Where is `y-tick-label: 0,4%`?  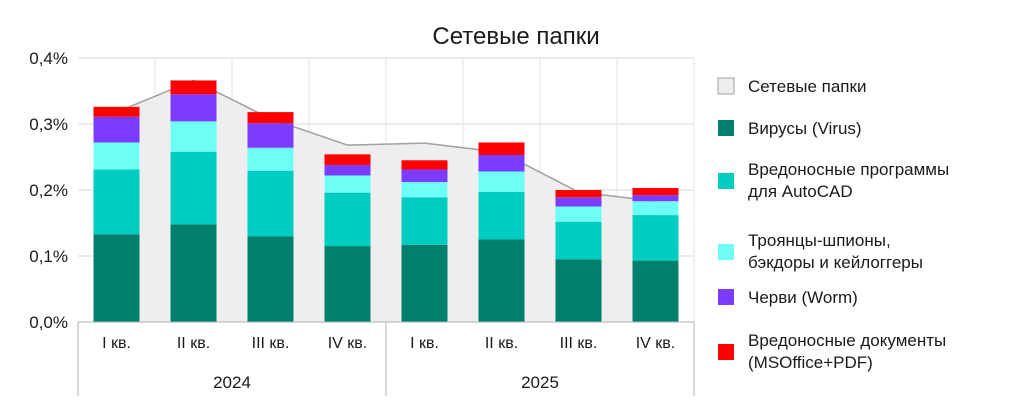 y-tick-label: 0,4% is located at coordinates (48, 58).